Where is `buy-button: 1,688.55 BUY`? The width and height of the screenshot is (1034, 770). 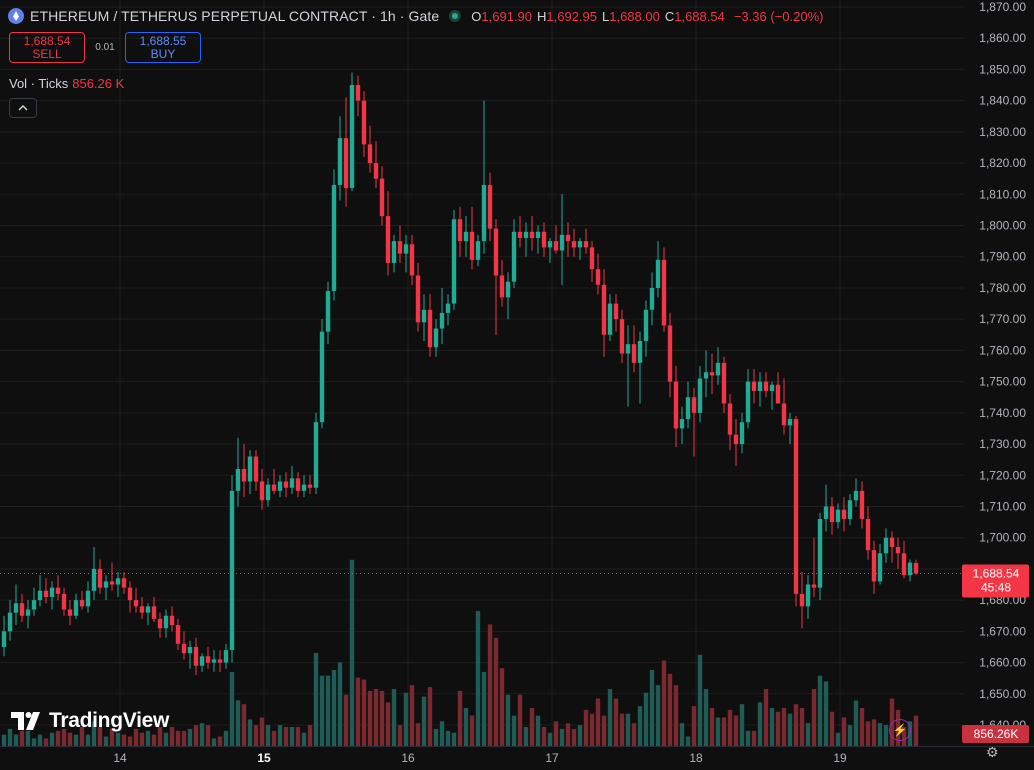 buy-button: 1,688.55 BUY is located at coordinates (163, 47).